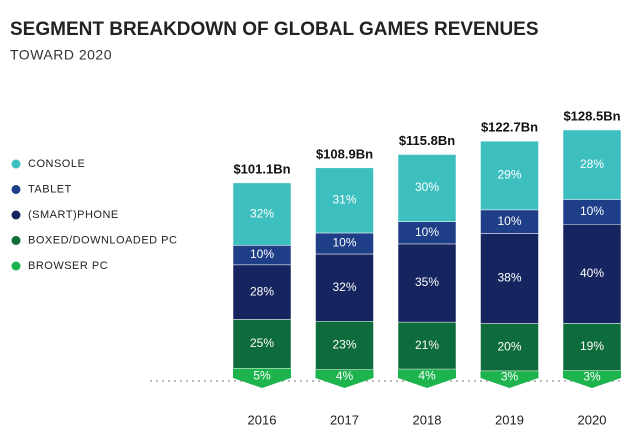 The height and width of the screenshot is (441, 640). I want to click on total-label: $101.1Bn, so click(261, 168).